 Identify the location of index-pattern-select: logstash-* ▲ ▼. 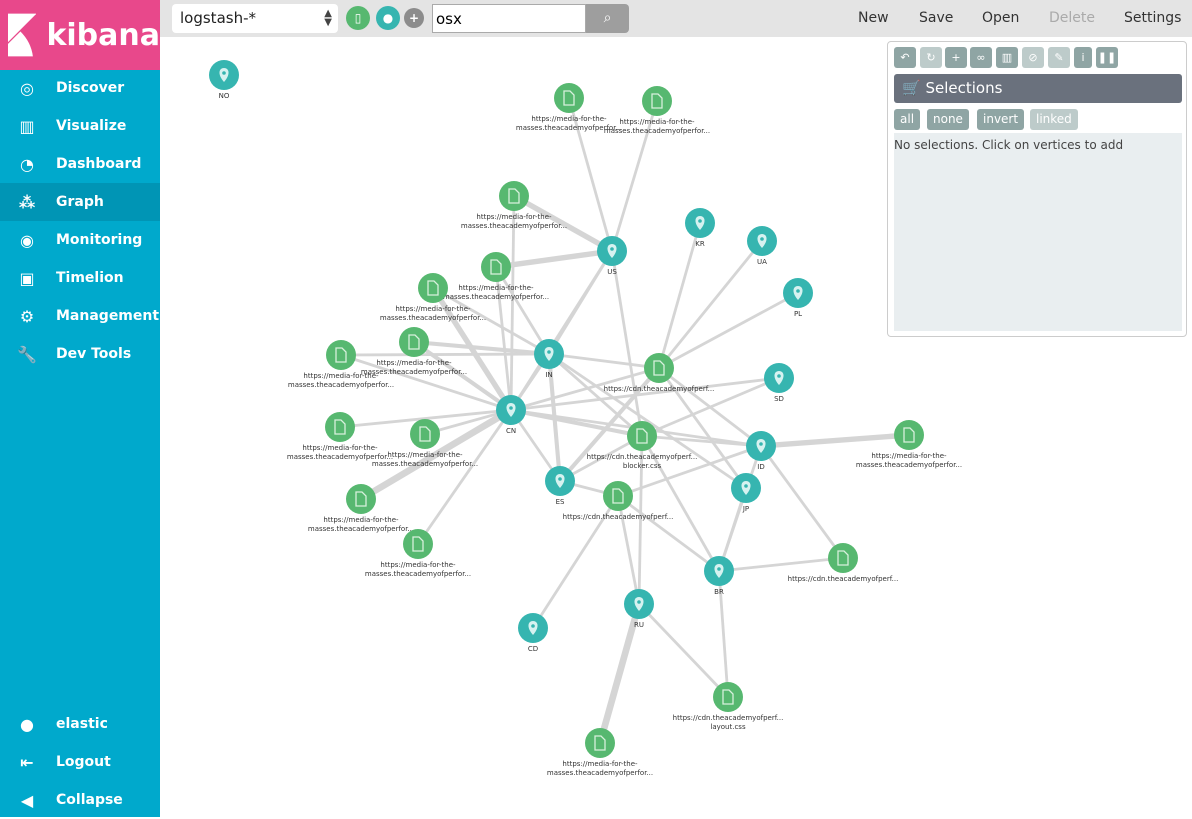
(255, 18).